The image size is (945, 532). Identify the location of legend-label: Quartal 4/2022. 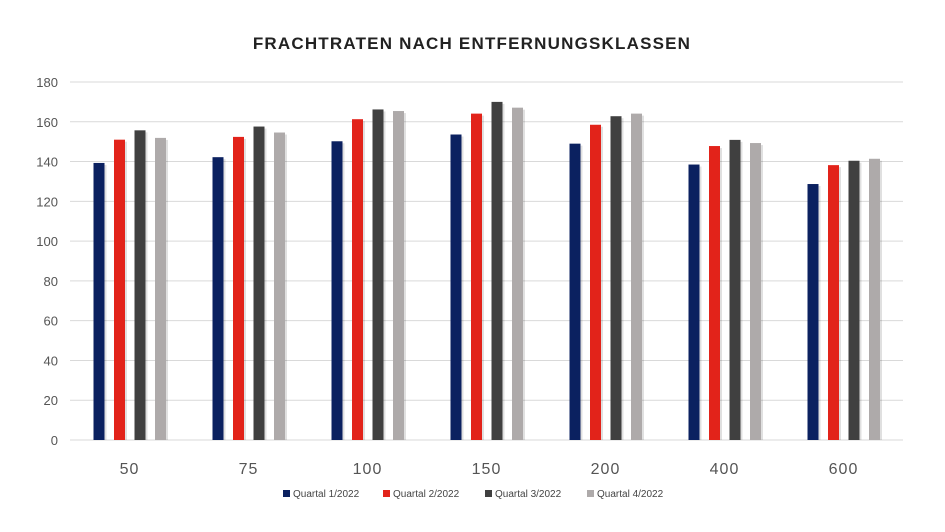
(630, 494).